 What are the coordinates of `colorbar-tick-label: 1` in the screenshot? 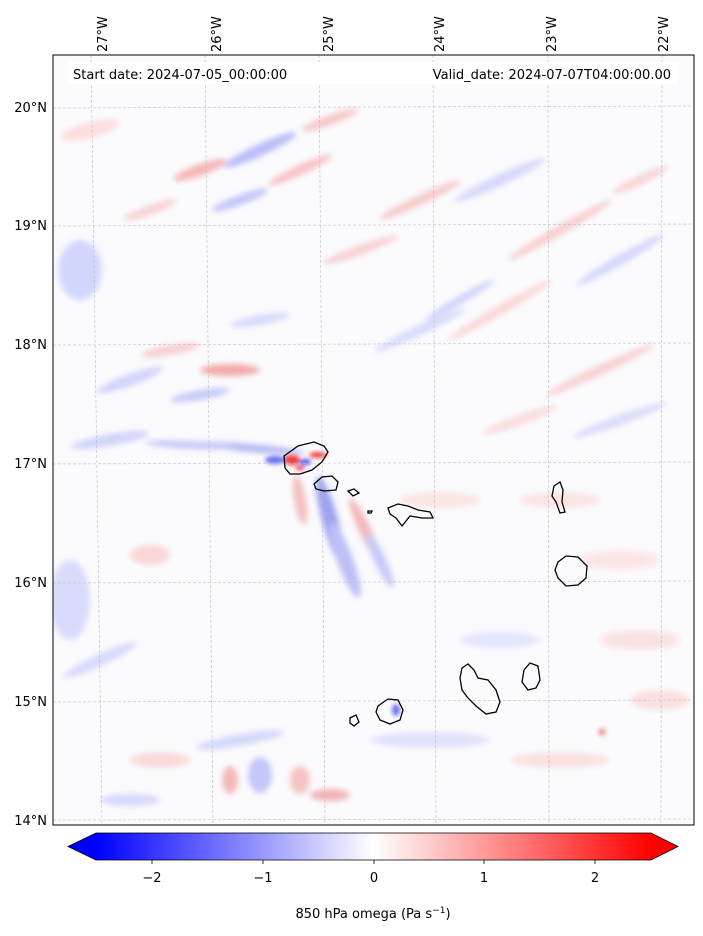 It's located at (484, 878).